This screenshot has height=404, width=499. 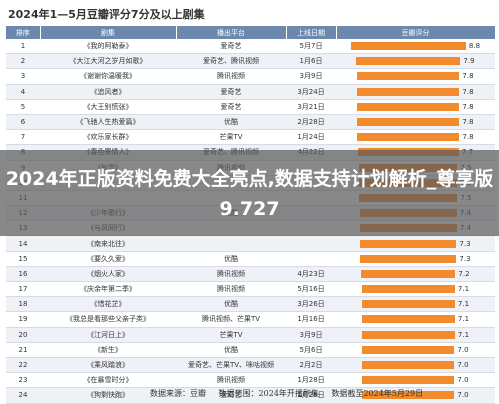 What do you see at coordinates (23, 76) in the screenshot?
I see `rank-cell: 3` at bounding box center [23, 76].